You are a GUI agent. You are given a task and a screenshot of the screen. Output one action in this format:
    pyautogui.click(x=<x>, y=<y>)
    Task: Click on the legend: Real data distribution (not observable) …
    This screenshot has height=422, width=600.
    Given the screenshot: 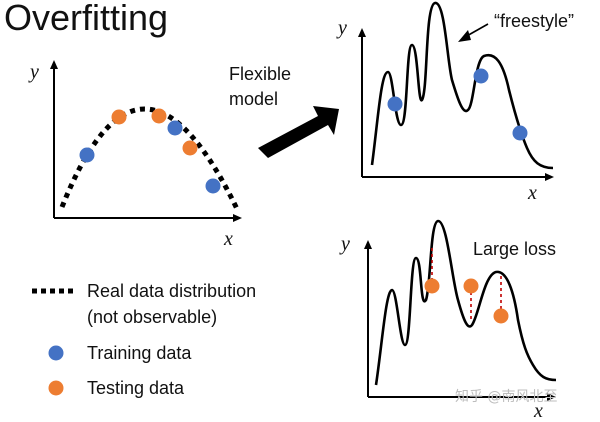 What is the action you would take?
    pyautogui.click(x=144, y=339)
    